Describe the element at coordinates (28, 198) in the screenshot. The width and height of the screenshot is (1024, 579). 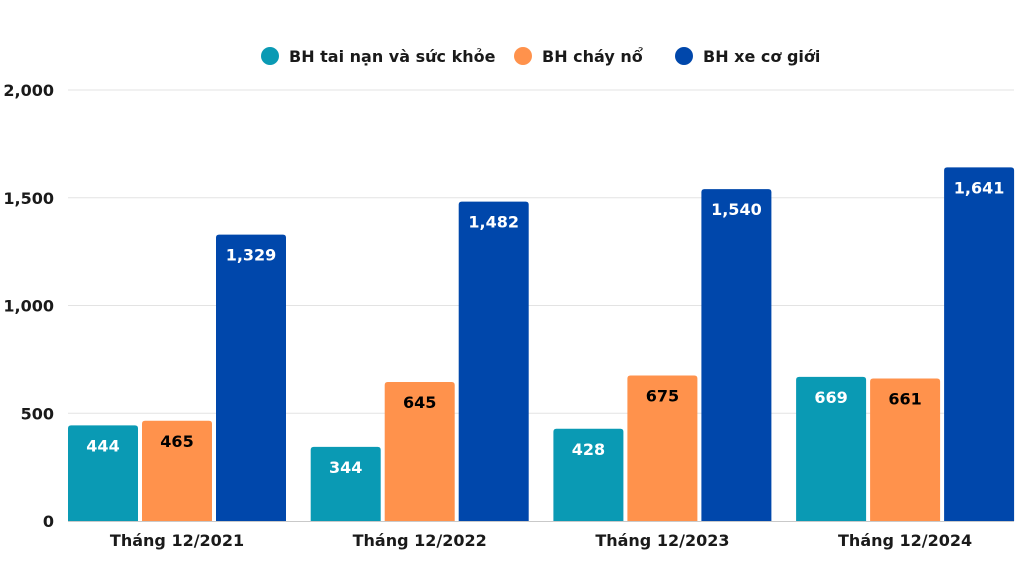
I see `y-tick-label: 1,500` at that location.